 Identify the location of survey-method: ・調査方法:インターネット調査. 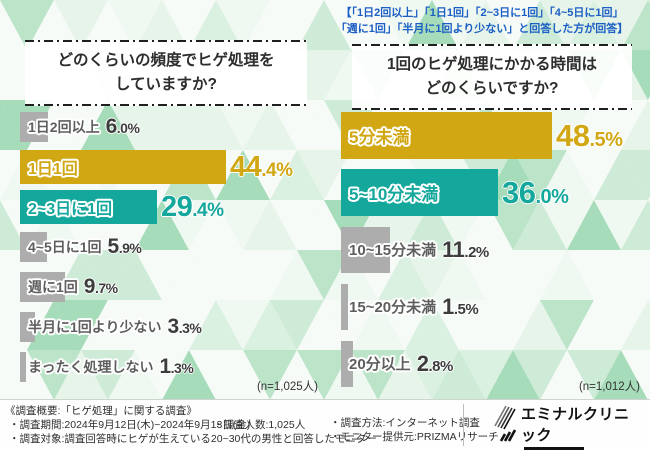
(405, 423).